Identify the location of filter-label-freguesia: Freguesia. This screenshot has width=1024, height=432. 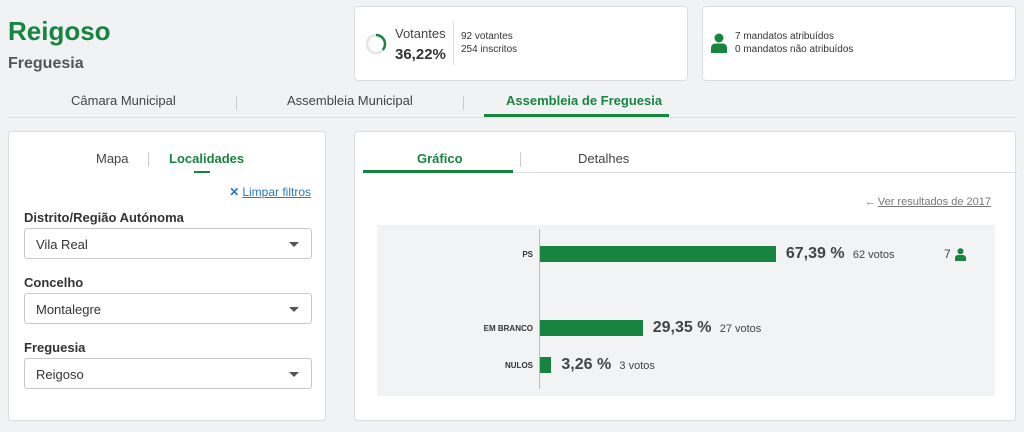
(55, 347).